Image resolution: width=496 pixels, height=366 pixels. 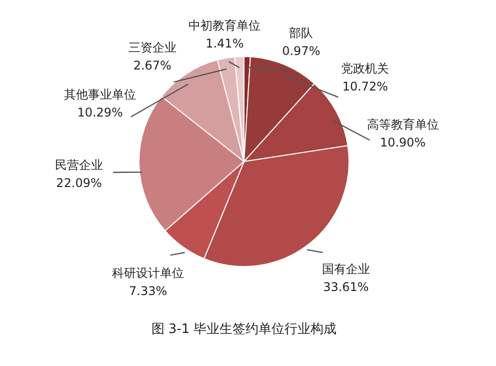 I want to click on slice-label: 高等教育单位, so click(x=402, y=124).